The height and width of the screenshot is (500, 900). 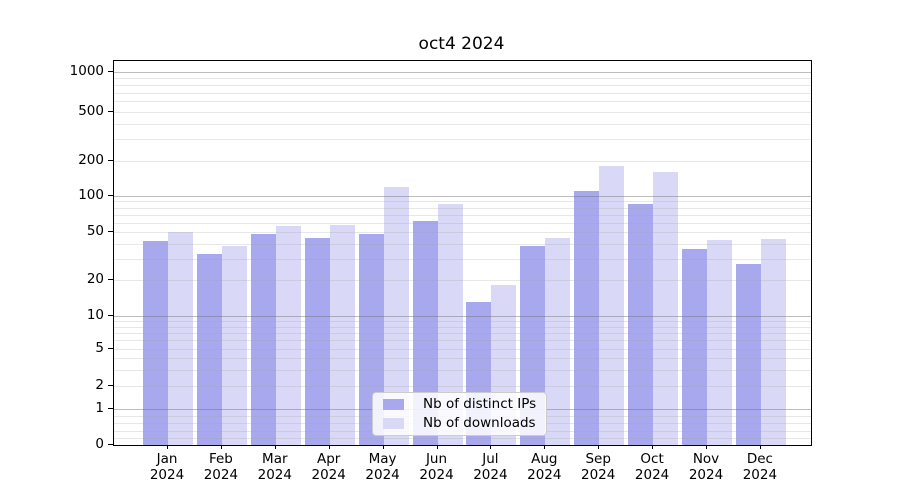 I want to click on y-tick-label: 10, so click(x=95, y=315).